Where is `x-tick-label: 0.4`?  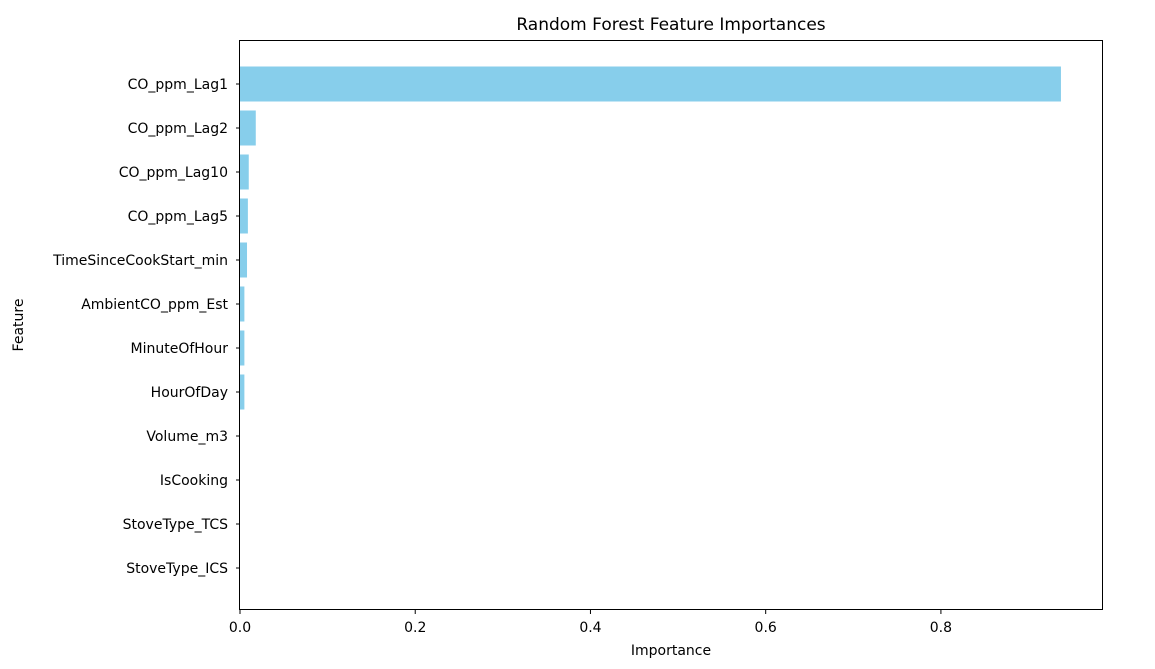
x-tick-label: 0.4 is located at coordinates (590, 628).